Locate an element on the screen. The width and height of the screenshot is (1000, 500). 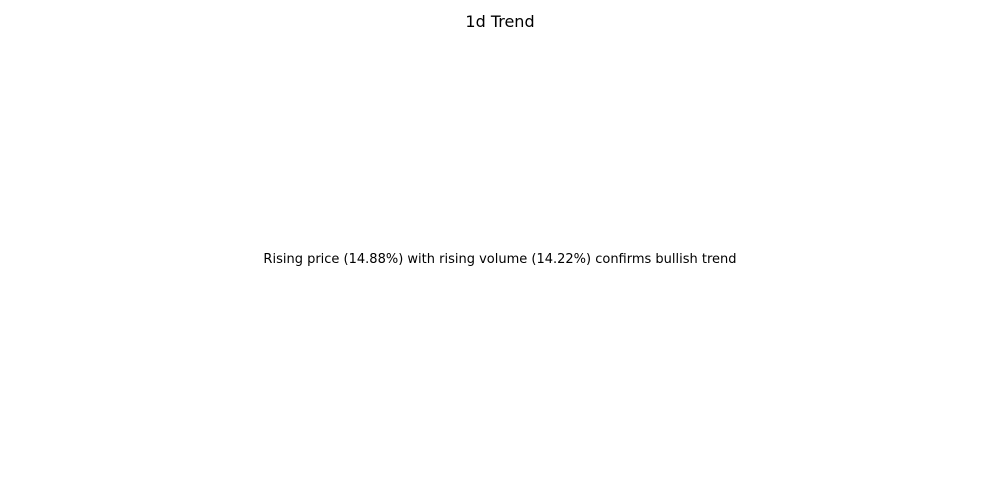
chart-title: 1d Trend is located at coordinates (500, 21).